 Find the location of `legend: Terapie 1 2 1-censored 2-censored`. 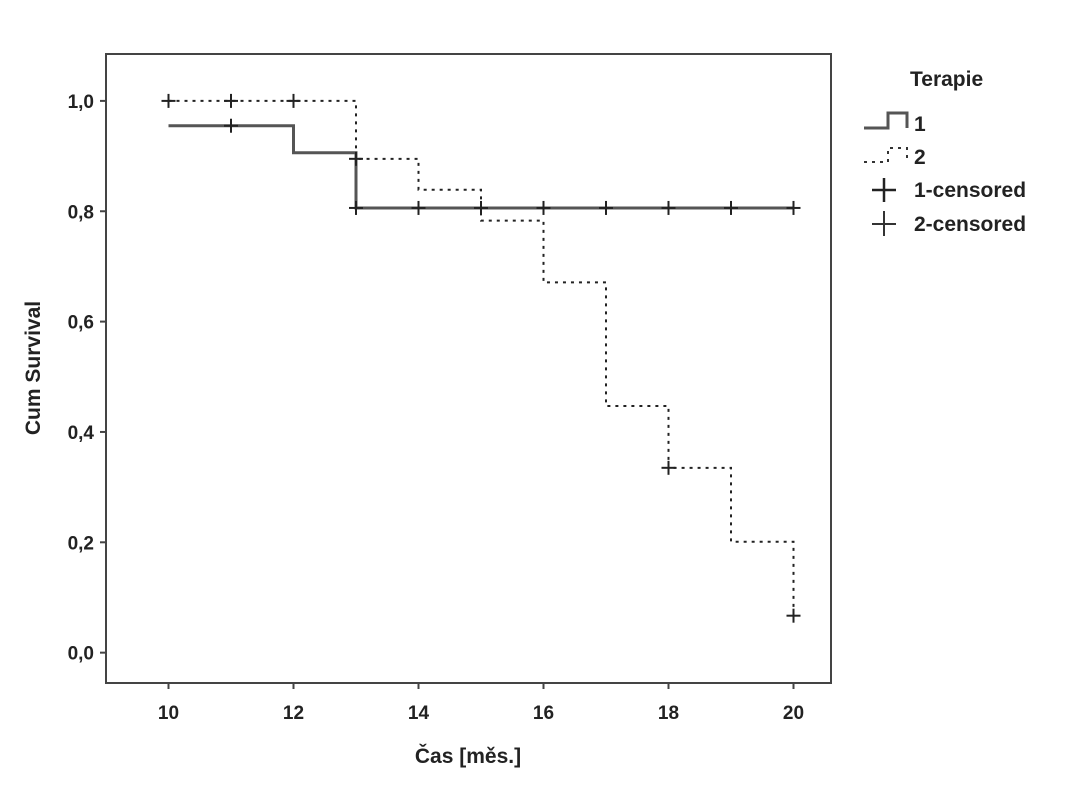

legend: Terapie 1 2 1-censored 2-censored is located at coordinates (945, 152).